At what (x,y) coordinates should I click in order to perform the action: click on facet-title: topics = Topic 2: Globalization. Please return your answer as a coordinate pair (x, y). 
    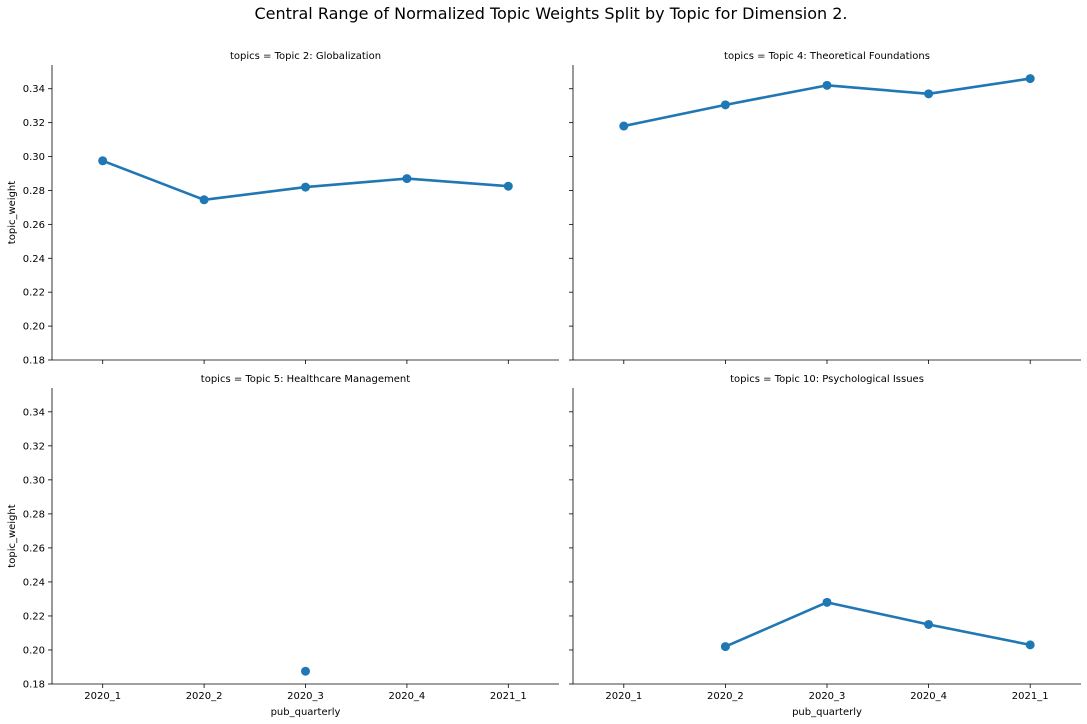
    Looking at the image, I should click on (305, 56).